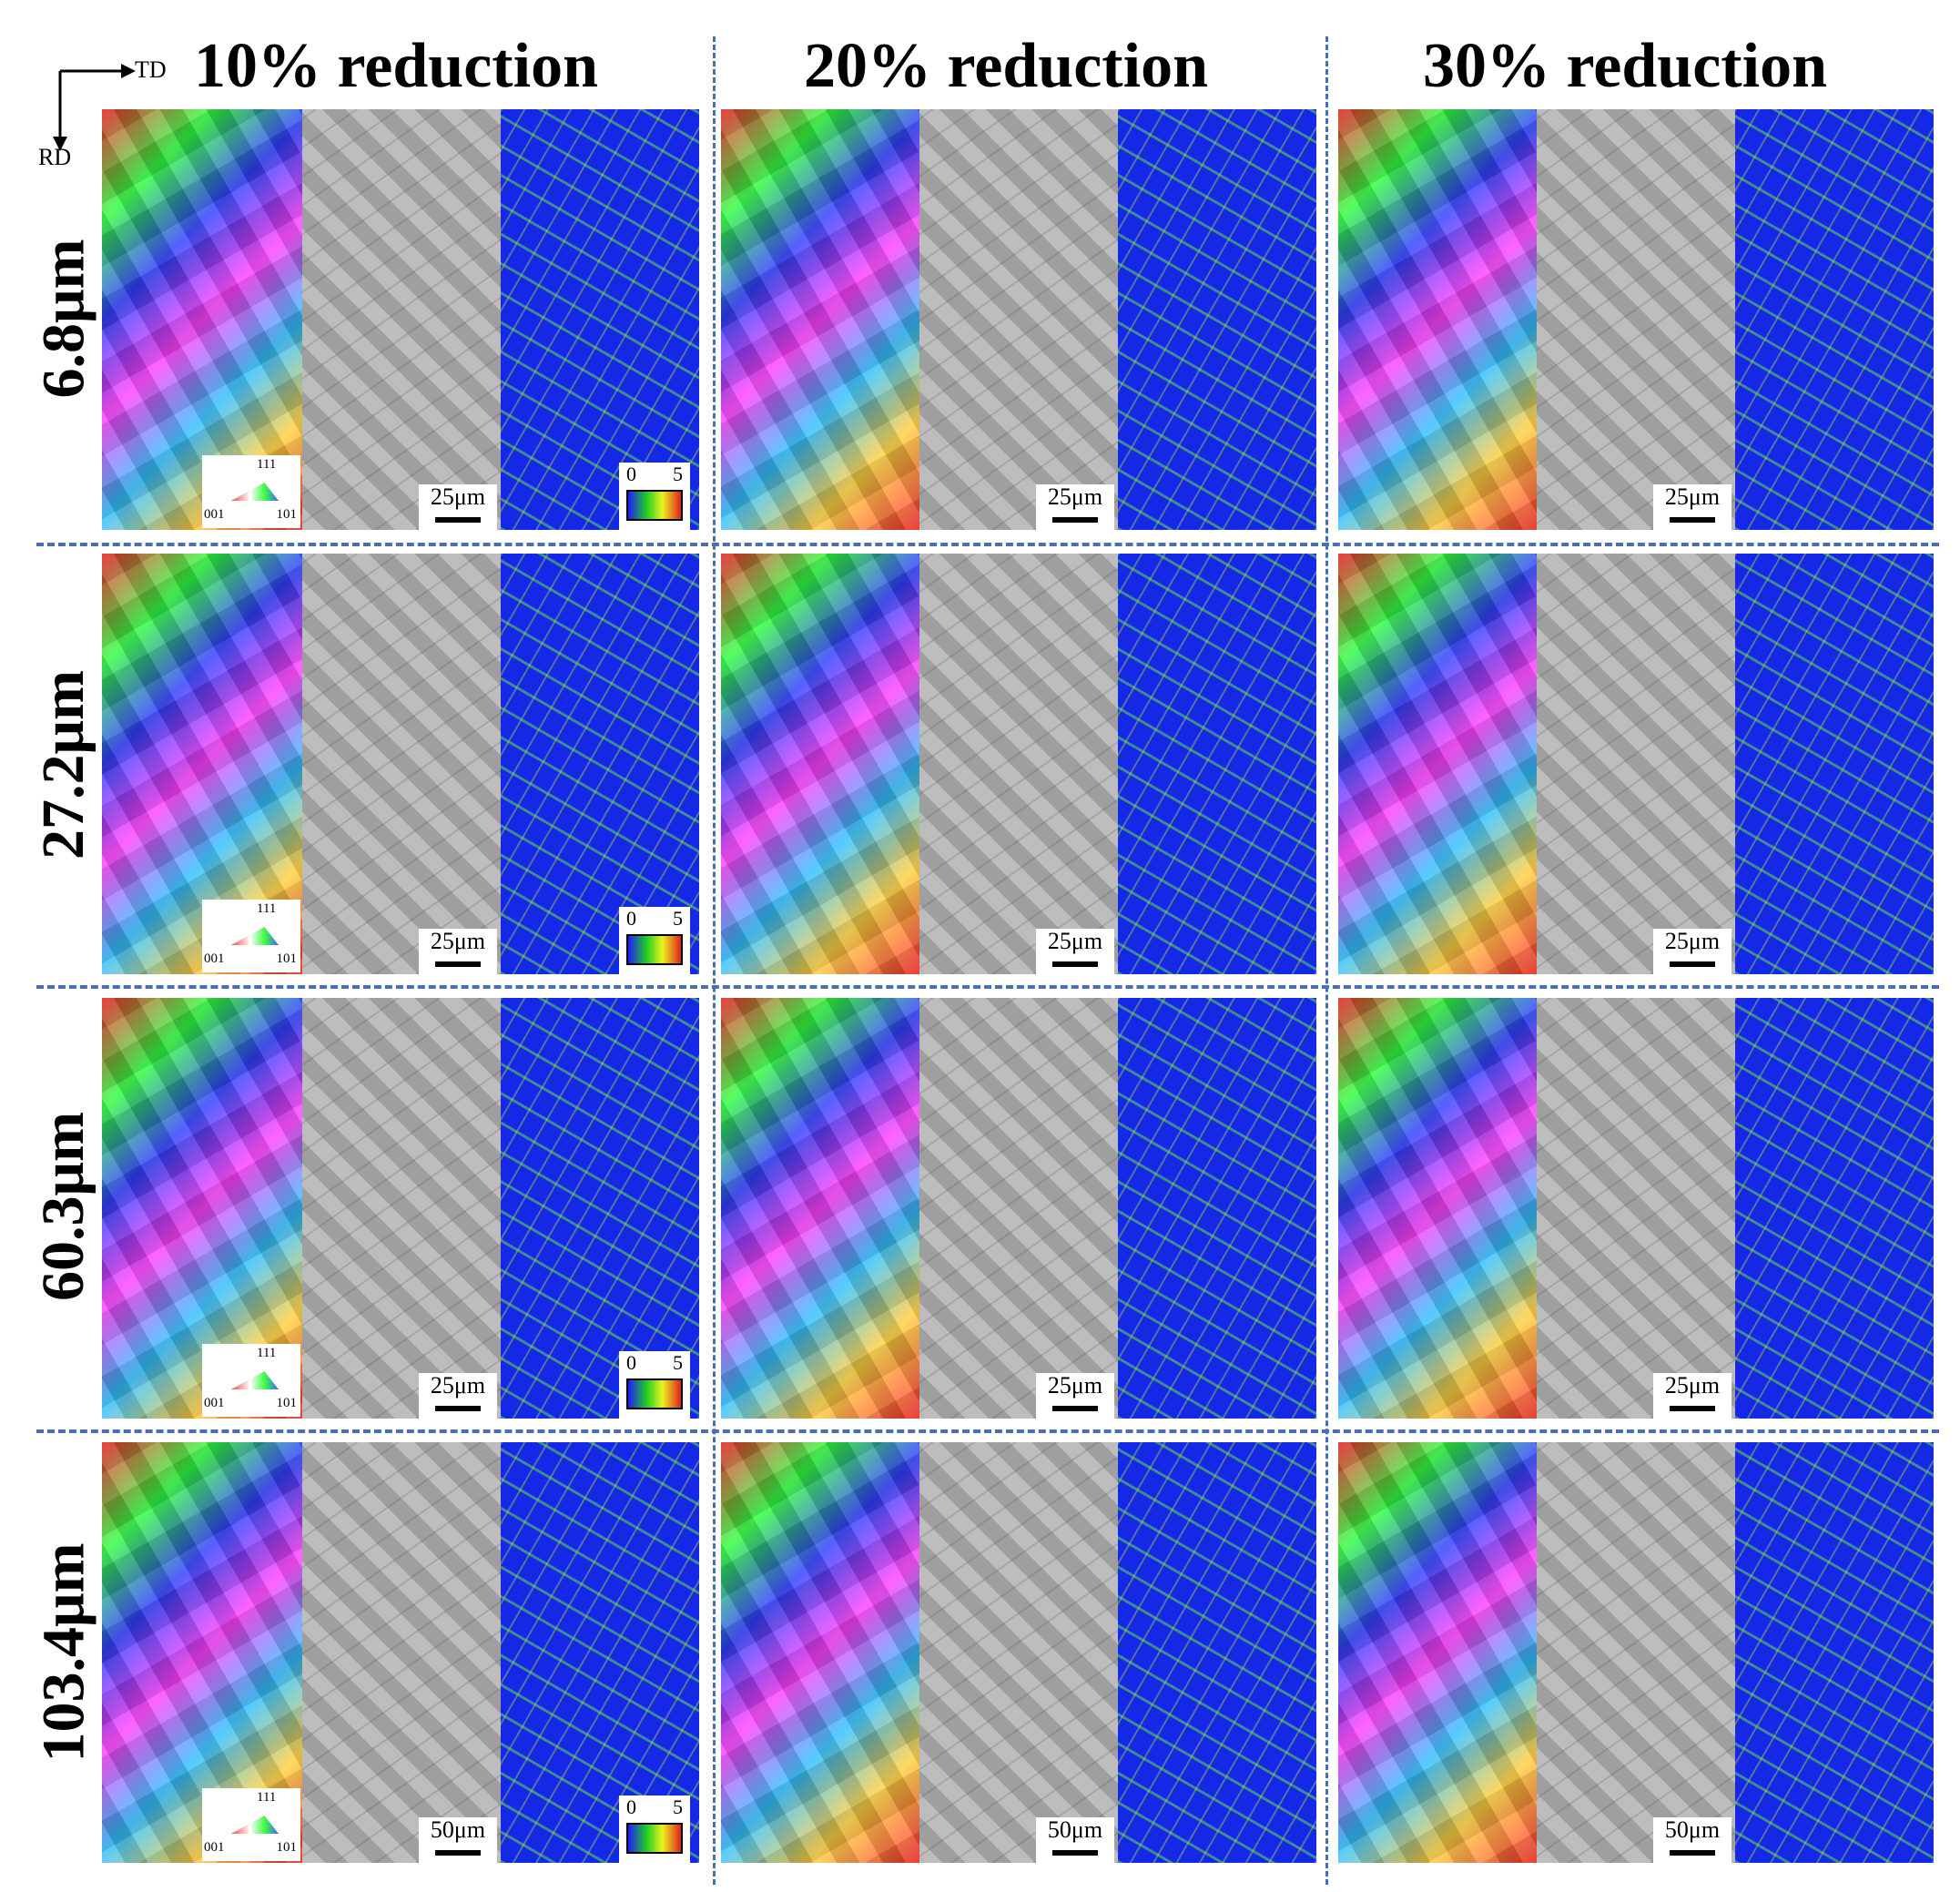 The image size is (1960, 1892). I want to click on column-title-30: 30% reduction, so click(1625, 66).